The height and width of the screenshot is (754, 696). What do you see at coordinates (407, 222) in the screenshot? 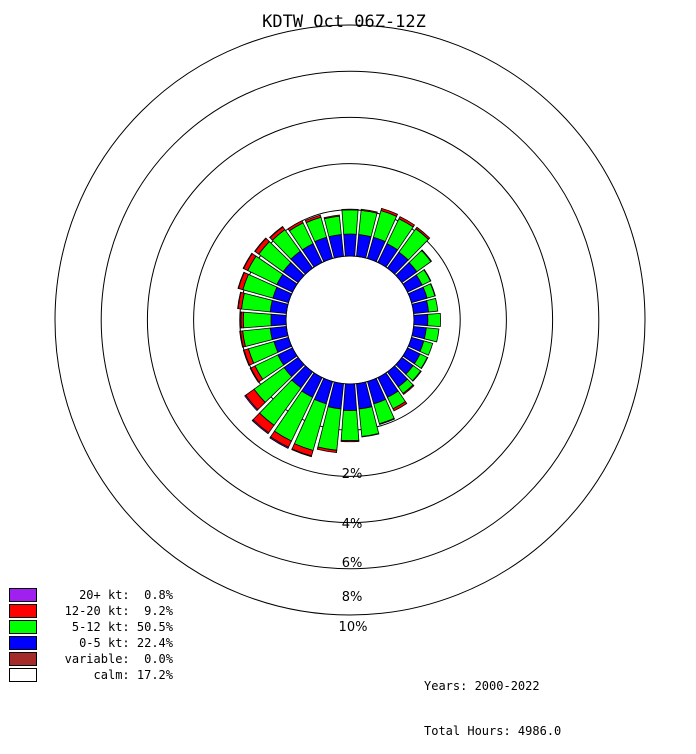
I see `bar-30-12-20-kt` at bounding box center [407, 222].